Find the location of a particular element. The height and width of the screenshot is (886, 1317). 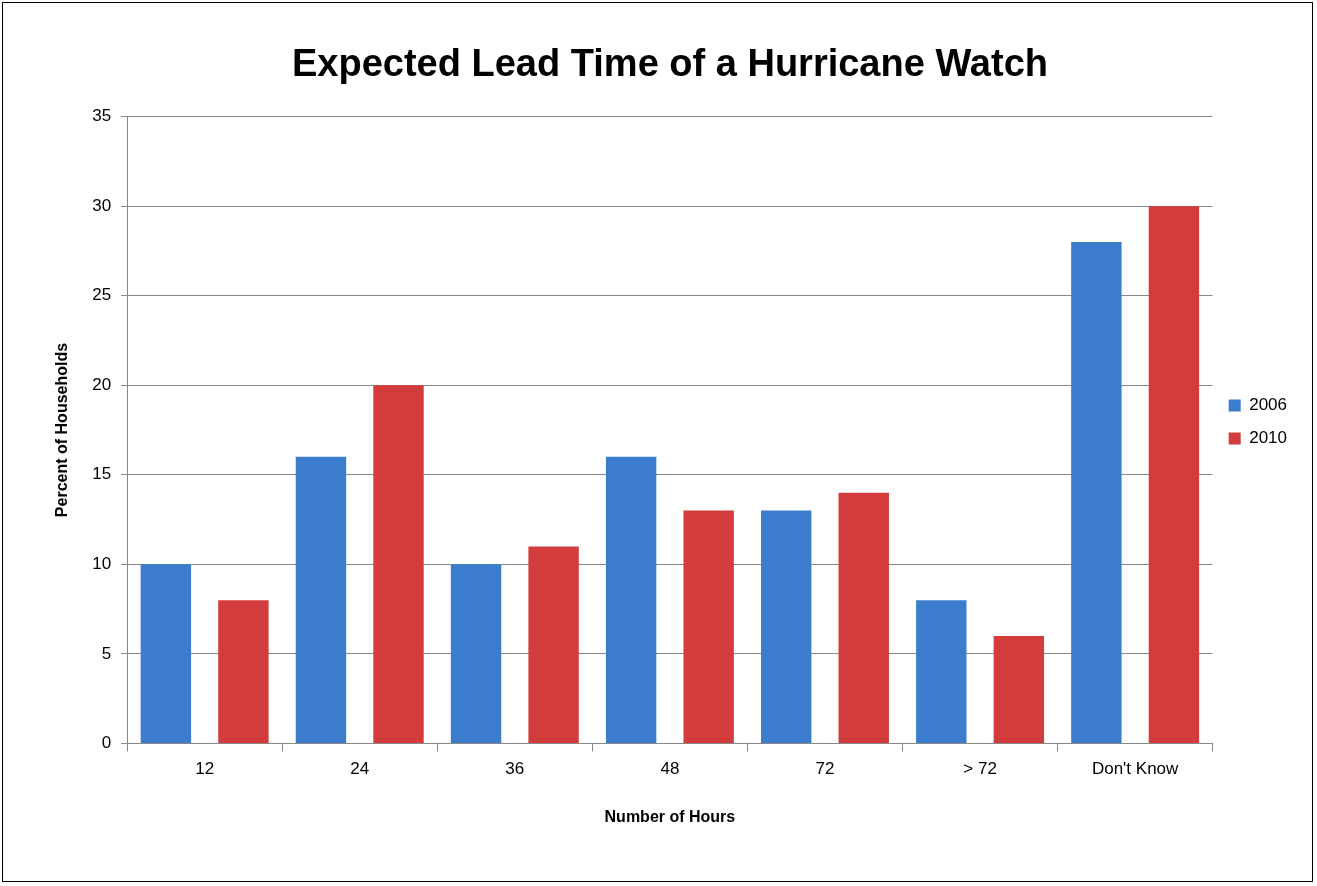

x-axis-title: Number of Hours is located at coordinates (670, 816).